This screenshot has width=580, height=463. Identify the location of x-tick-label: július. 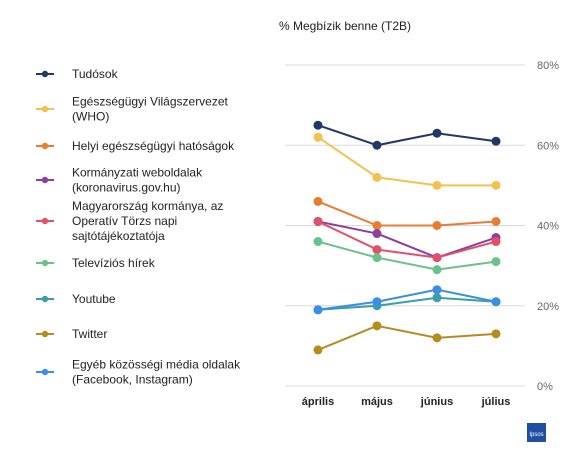
(496, 402).